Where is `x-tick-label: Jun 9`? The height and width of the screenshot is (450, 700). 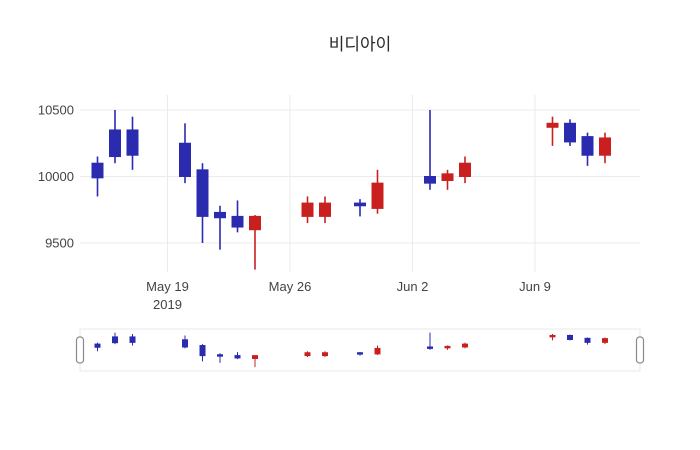
x-tick-label: Jun 9 is located at coordinates (535, 286).